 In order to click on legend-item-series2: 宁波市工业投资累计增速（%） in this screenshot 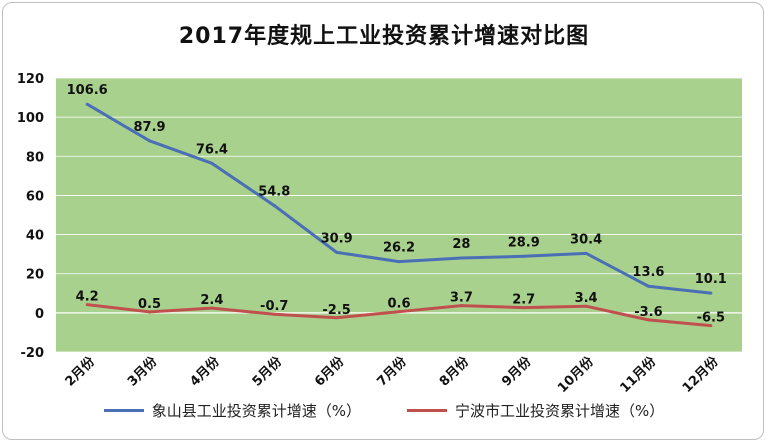, I will do `click(535, 410)`.